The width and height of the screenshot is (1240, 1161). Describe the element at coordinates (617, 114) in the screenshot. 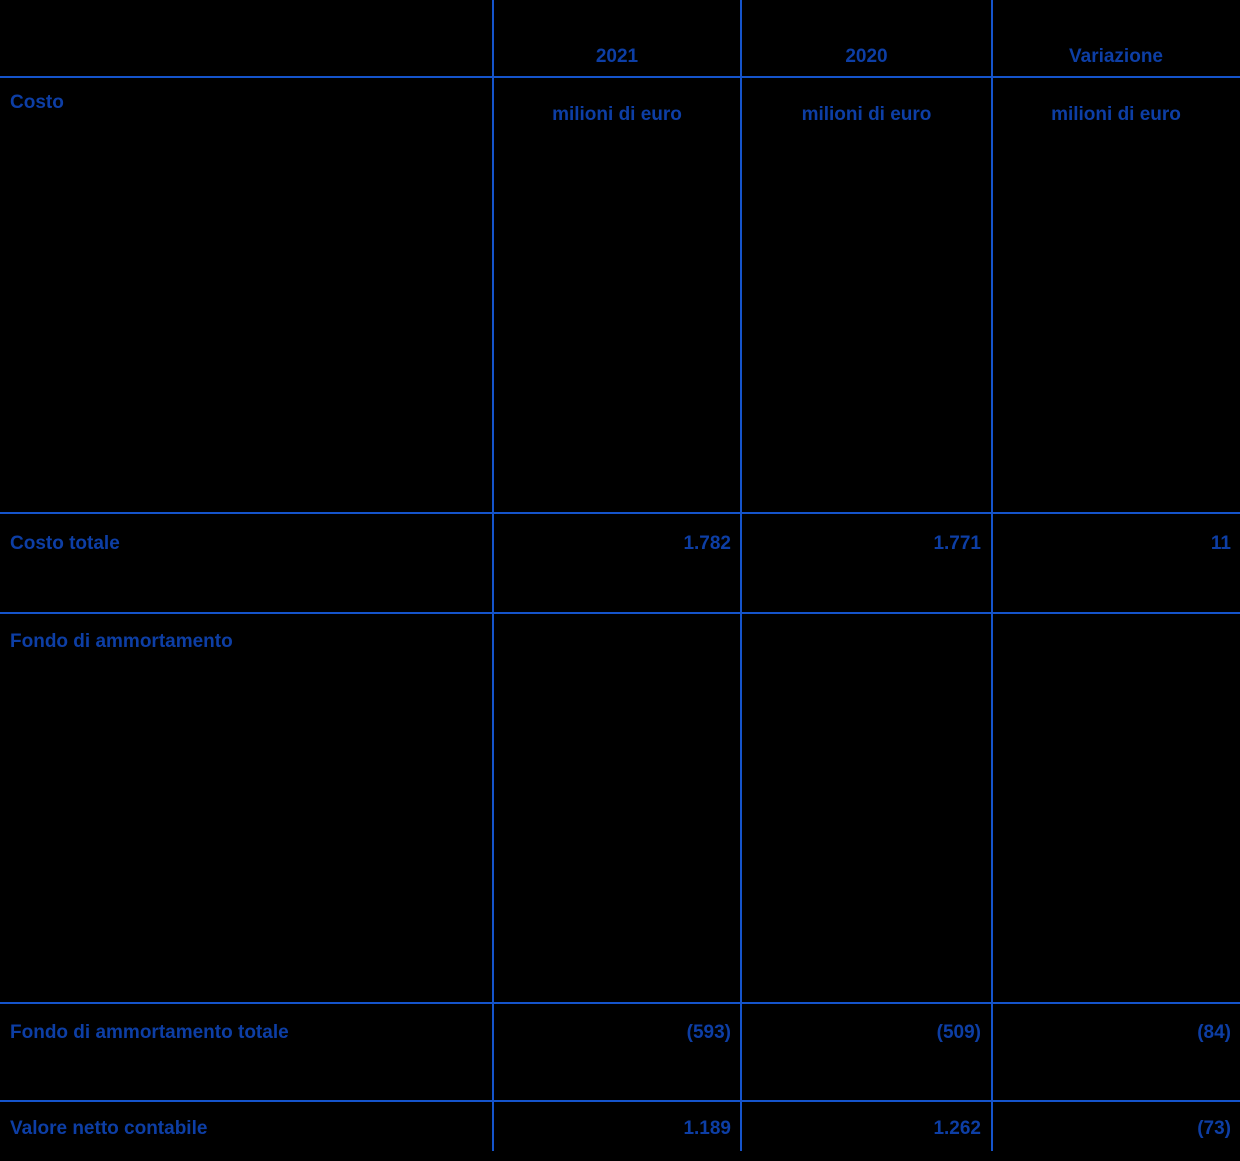

I see `column-header-2021-unit: milioni di euro` at that location.